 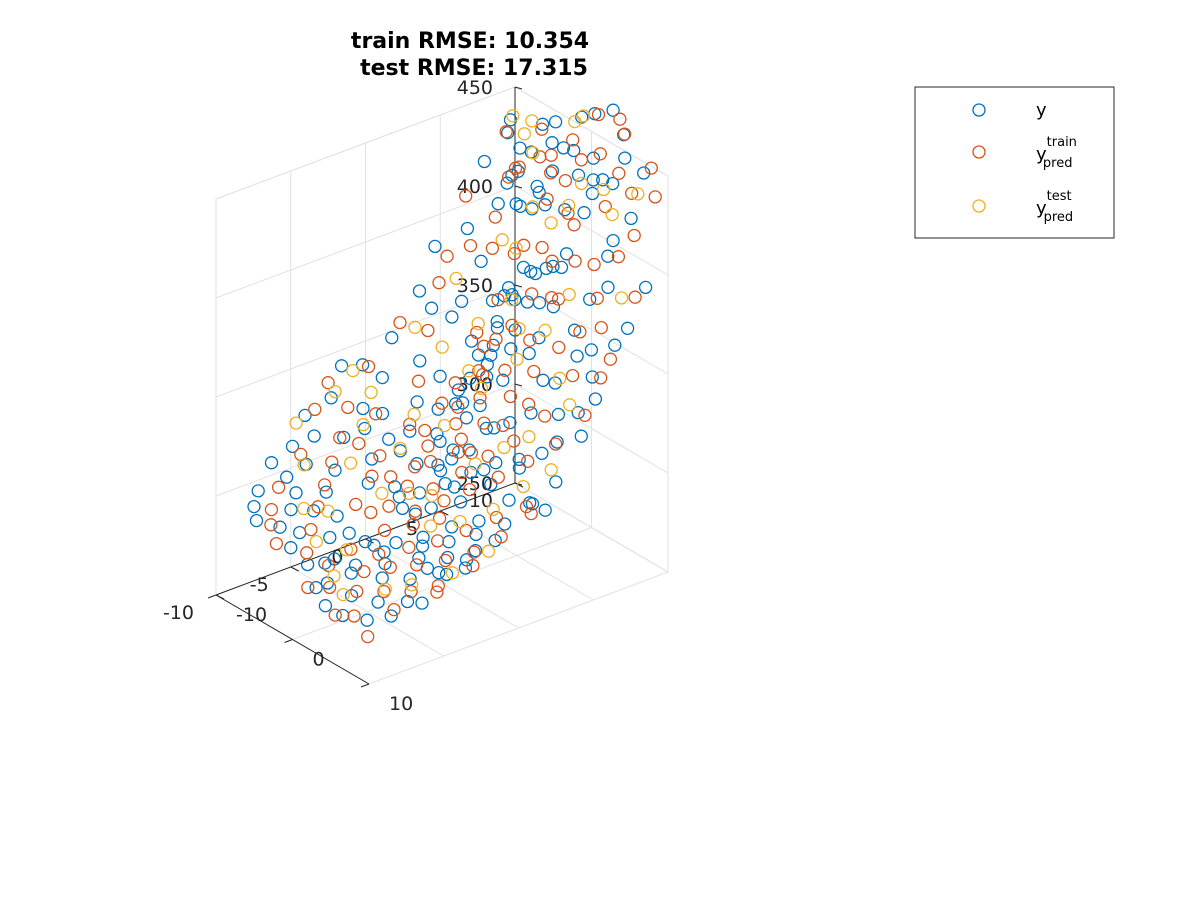 What do you see at coordinates (474, 68) in the screenshot?
I see `title-line-2: test RMSE: 17.315` at bounding box center [474, 68].